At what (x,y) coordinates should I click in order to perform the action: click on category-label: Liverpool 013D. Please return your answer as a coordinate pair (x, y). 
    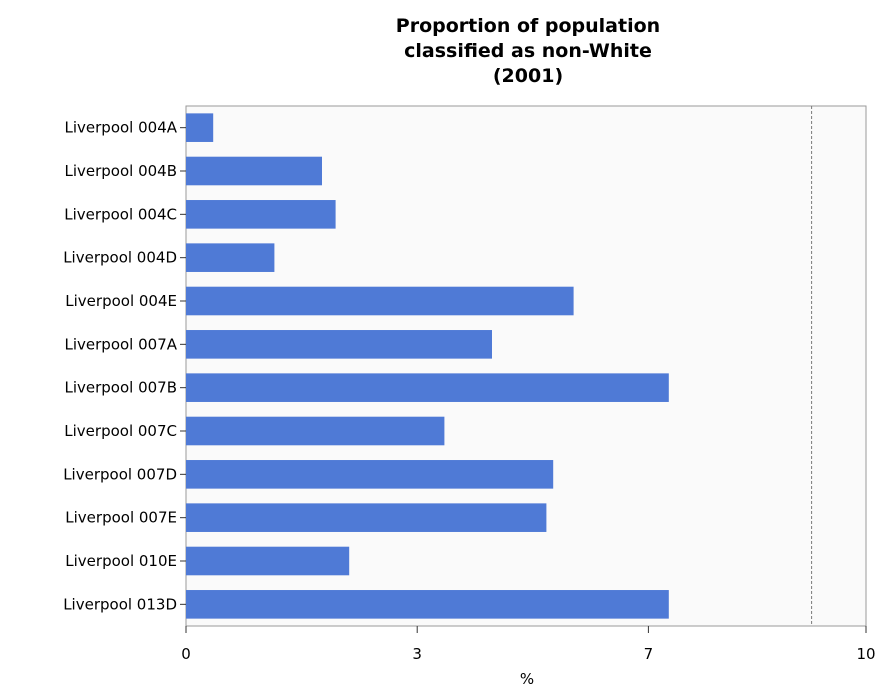
    Looking at the image, I should click on (120, 604).